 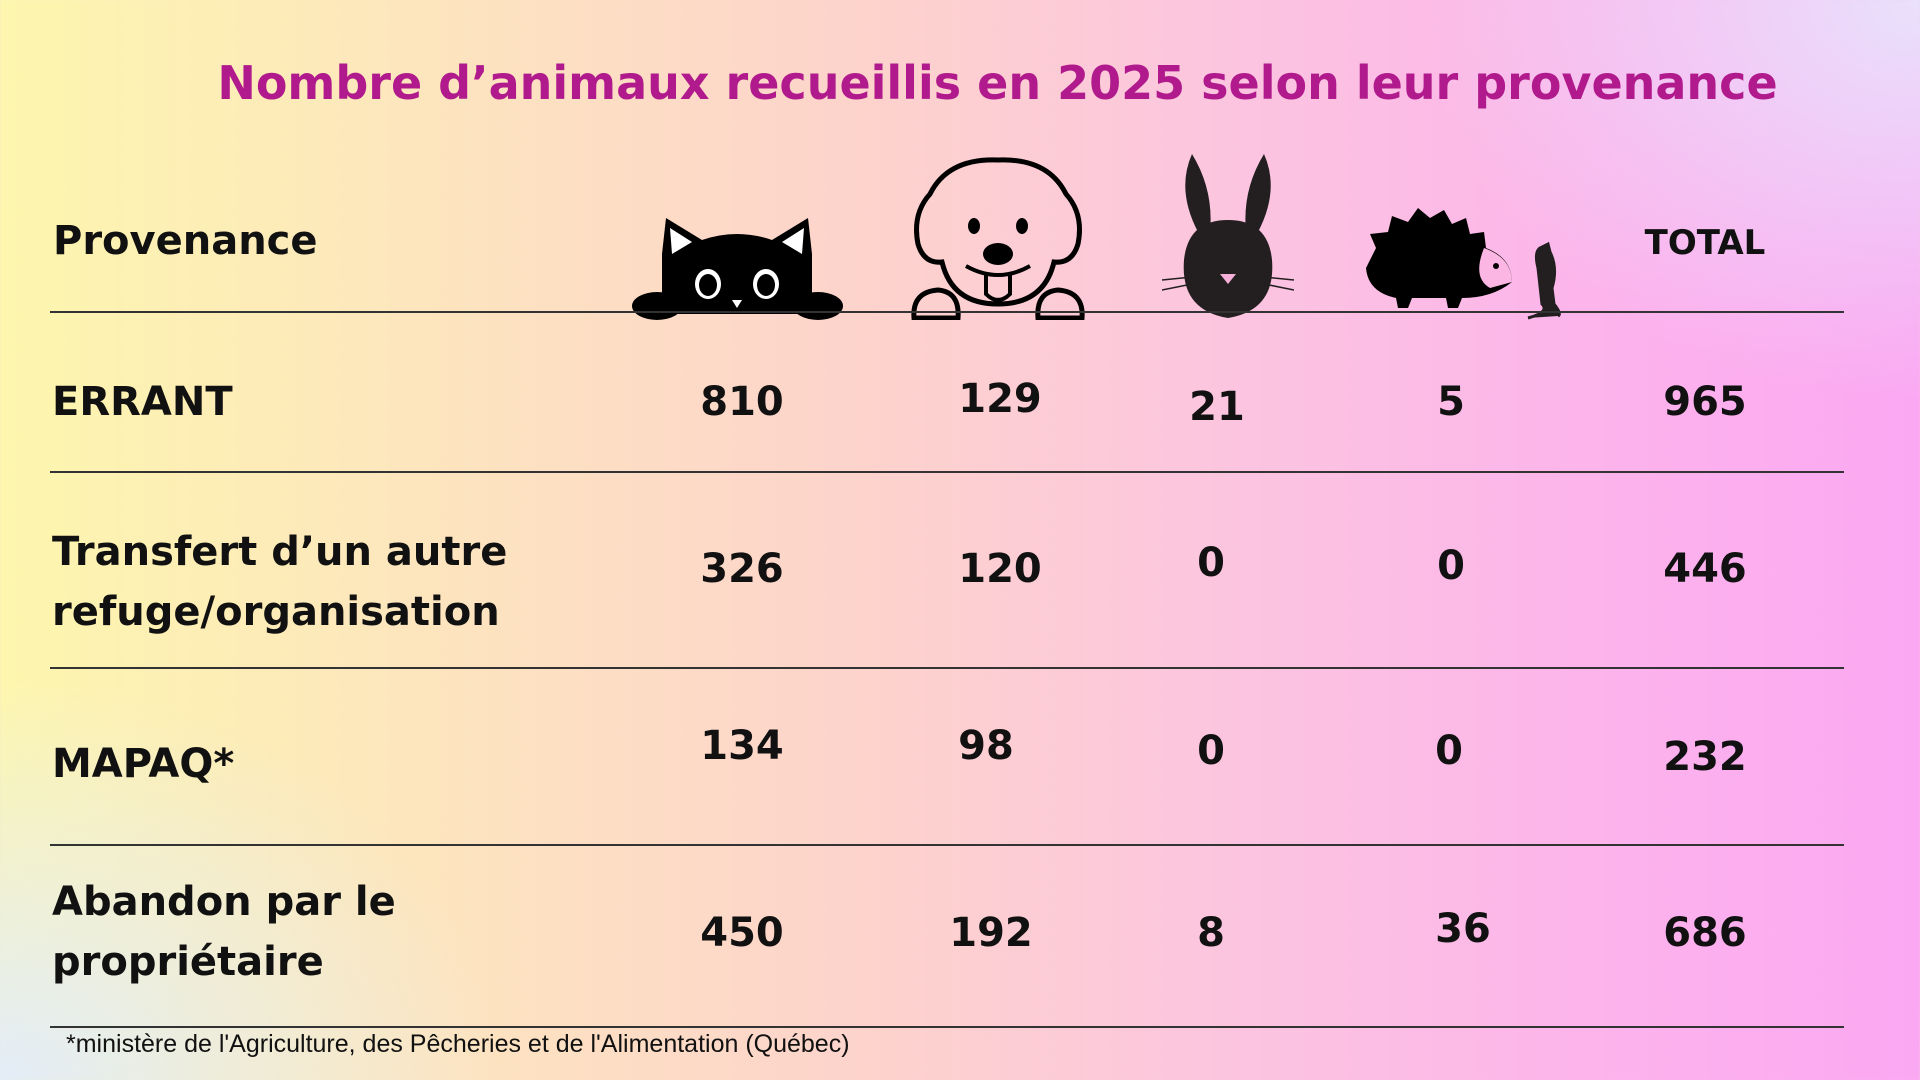 I want to click on cell-cat: 326, so click(x=742, y=569).